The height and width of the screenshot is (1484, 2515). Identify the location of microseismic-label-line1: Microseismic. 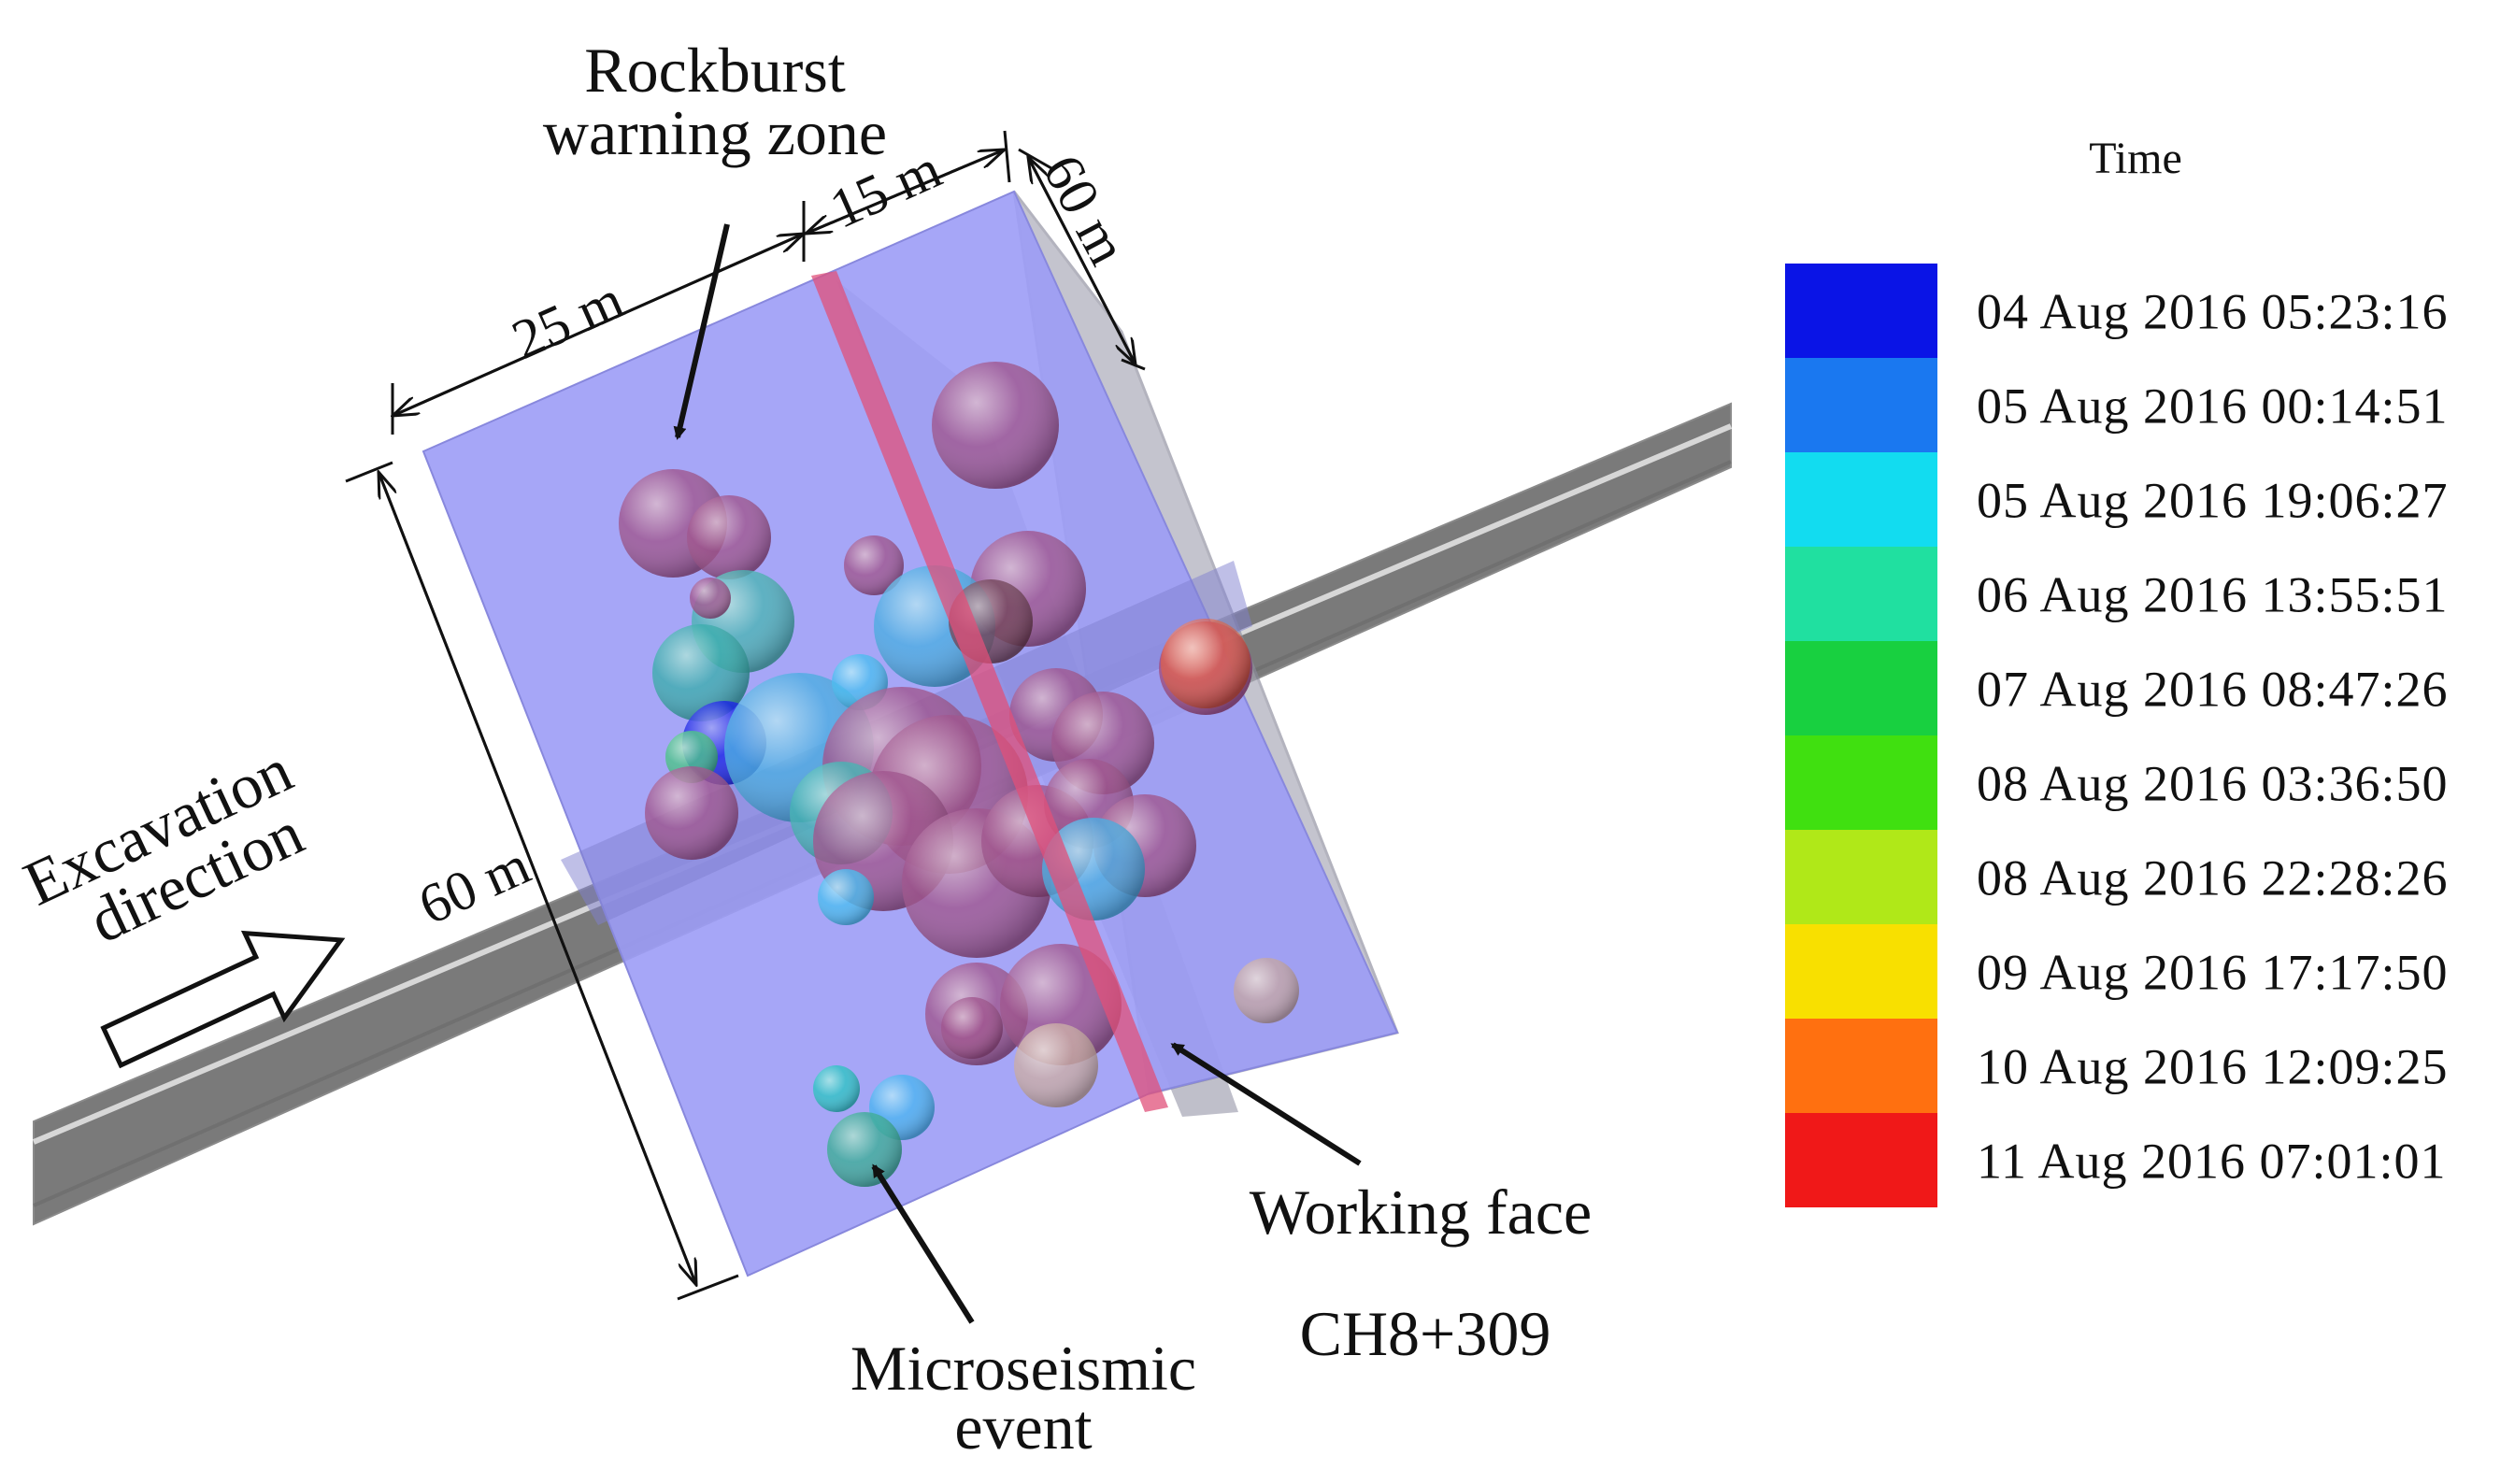
(1023, 1368).